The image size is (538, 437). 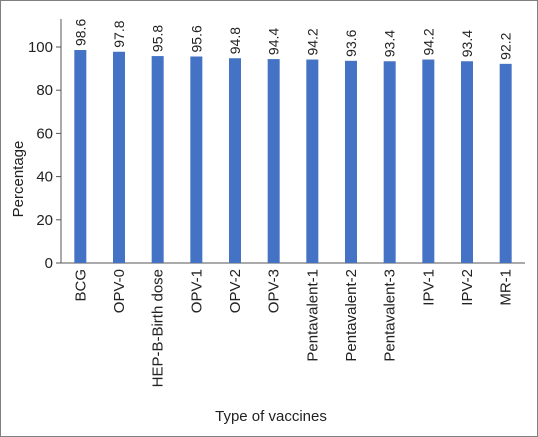 What do you see at coordinates (44, 220) in the screenshot?
I see `y-tick-label: 20` at bounding box center [44, 220].